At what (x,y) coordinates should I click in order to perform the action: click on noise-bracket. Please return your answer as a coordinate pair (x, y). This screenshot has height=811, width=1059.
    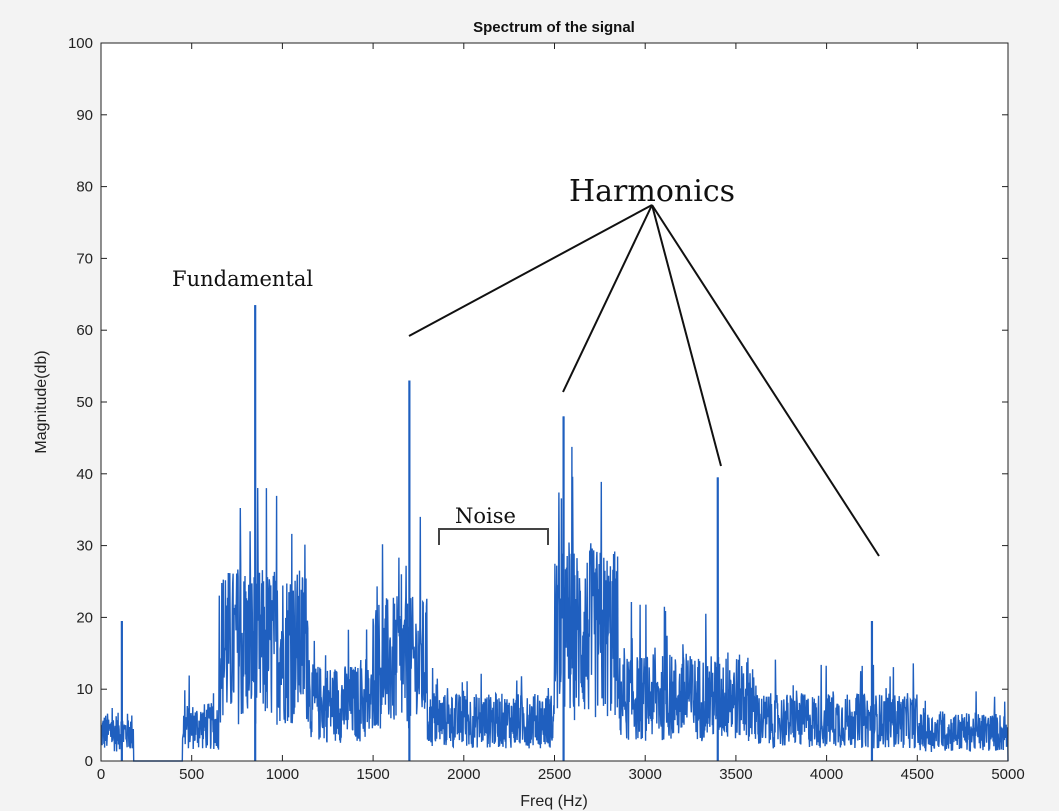
    Looking at the image, I should click on (493, 536).